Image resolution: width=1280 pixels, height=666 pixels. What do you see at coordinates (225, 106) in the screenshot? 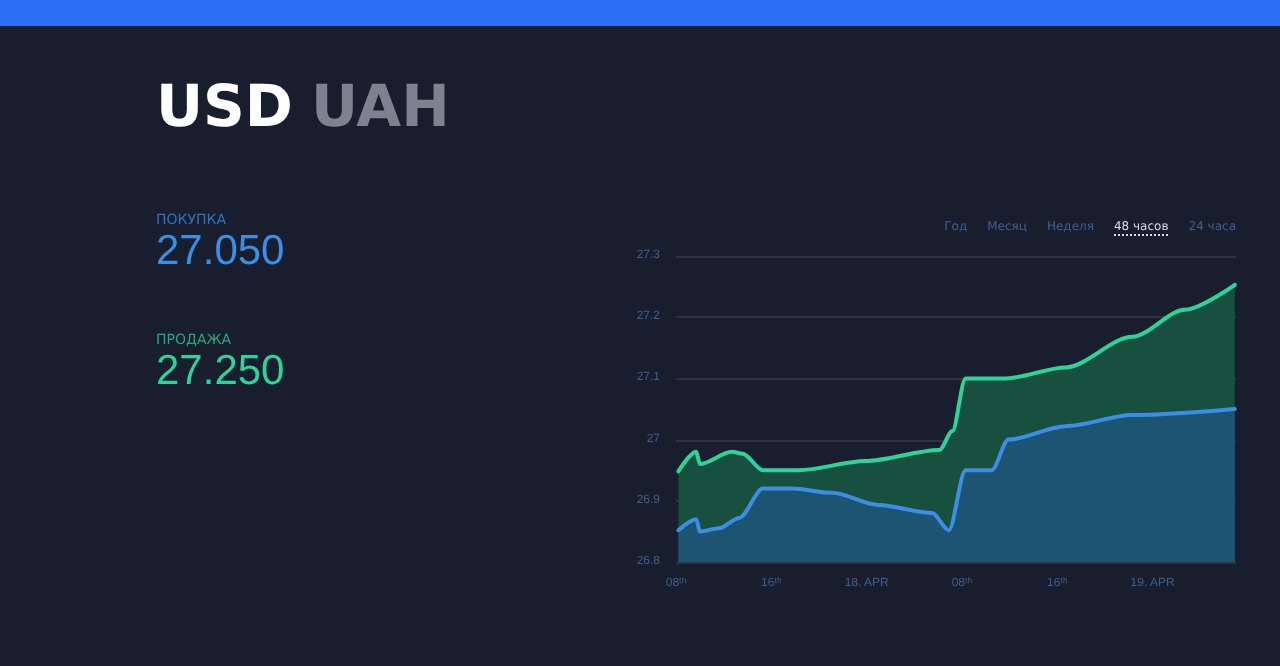
I see `chart-title: USD` at bounding box center [225, 106].